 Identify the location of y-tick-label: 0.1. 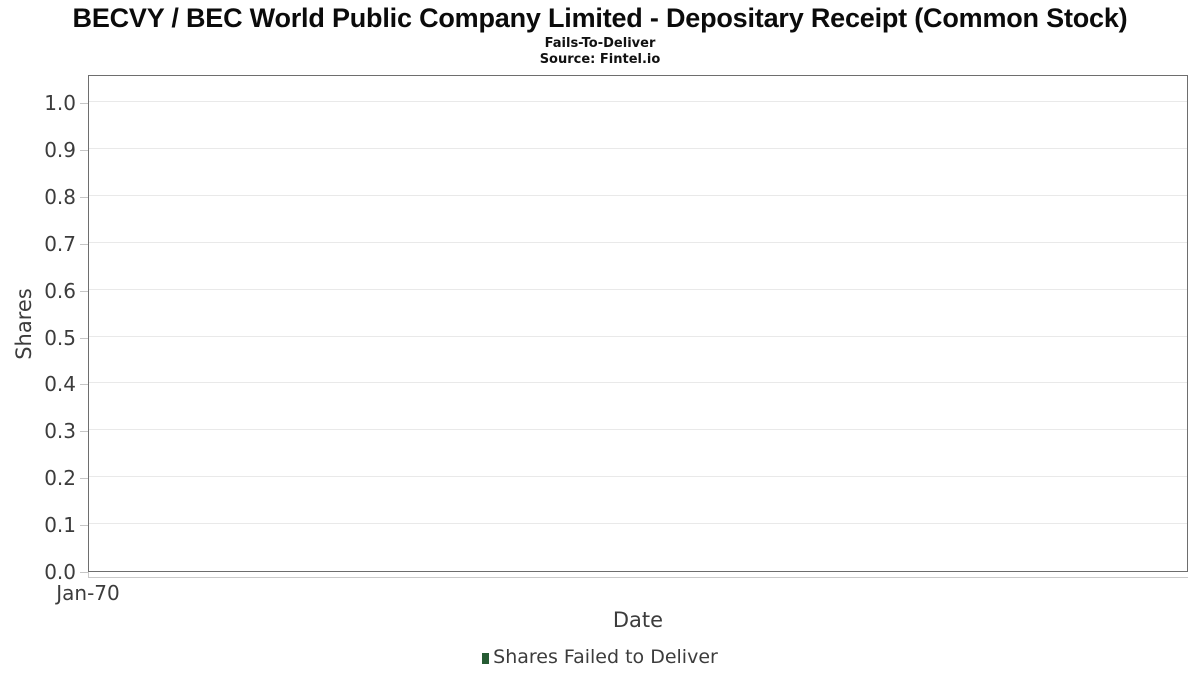
(60, 525).